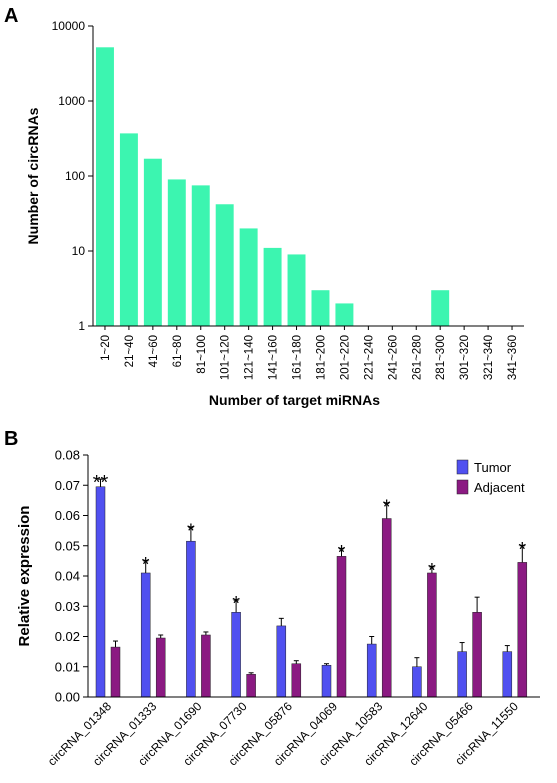 This screenshot has height=783, width=557. Describe the element at coordinates (106, 348) in the screenshot. I see `panel-a-x-tick-label: 1~20` at that location.